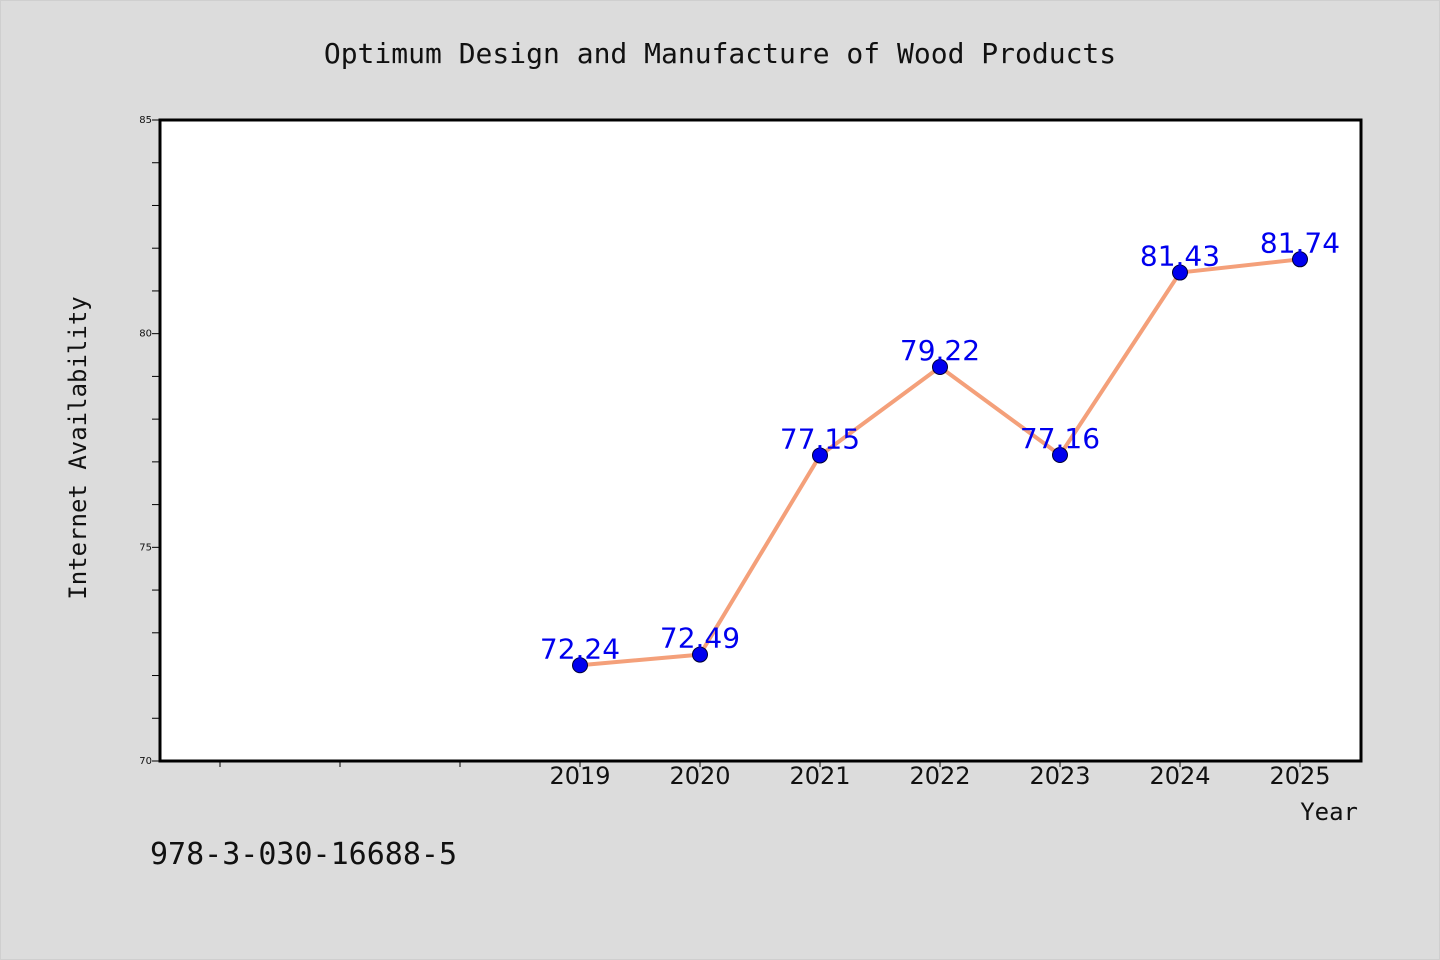 This screenshot has height=960, width=1440. Describe the element at coordinates (1179, 776) in the screenshot. I see `x-tick-label: 2024` at that location.